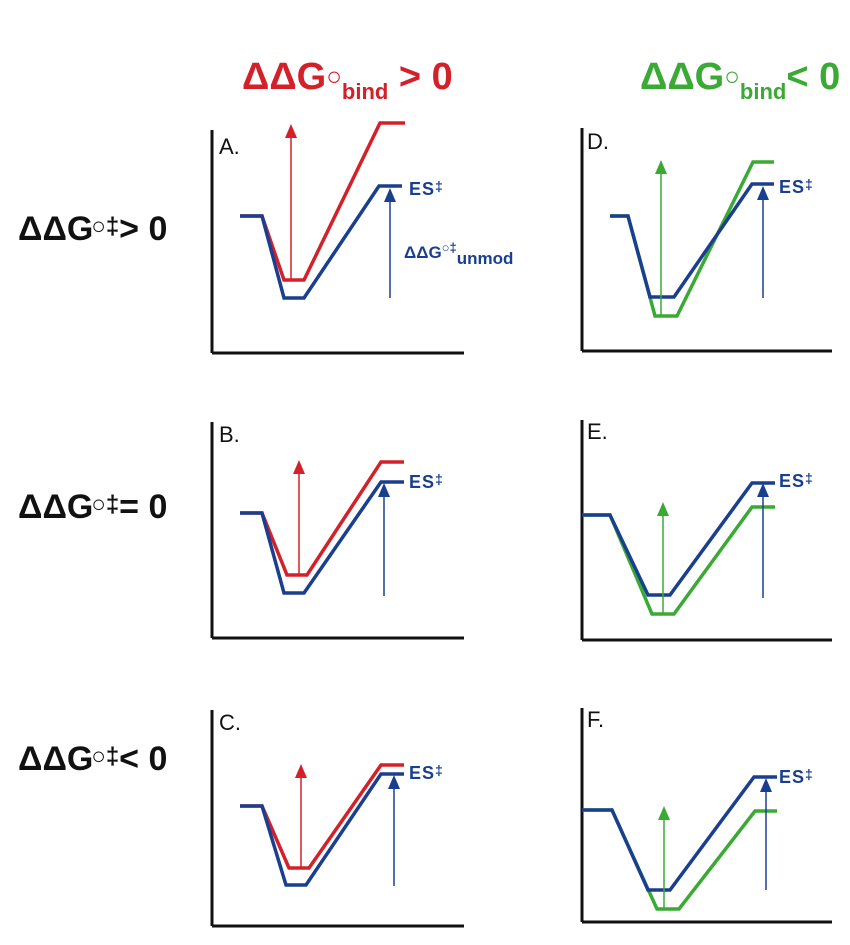 This screenshot has height=945, width=850. Describe the element at coordinates (299, 467) in the screenshot. I see `modified-barrier-arrow-b-head` at that location.